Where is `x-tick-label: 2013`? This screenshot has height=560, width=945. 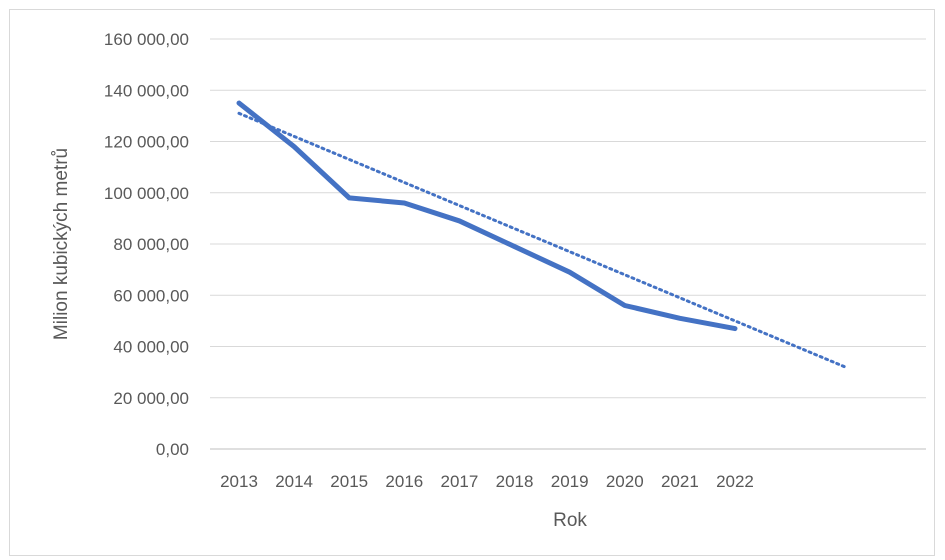 x-tick-label: 2013 is located at coordinates (239, 481).